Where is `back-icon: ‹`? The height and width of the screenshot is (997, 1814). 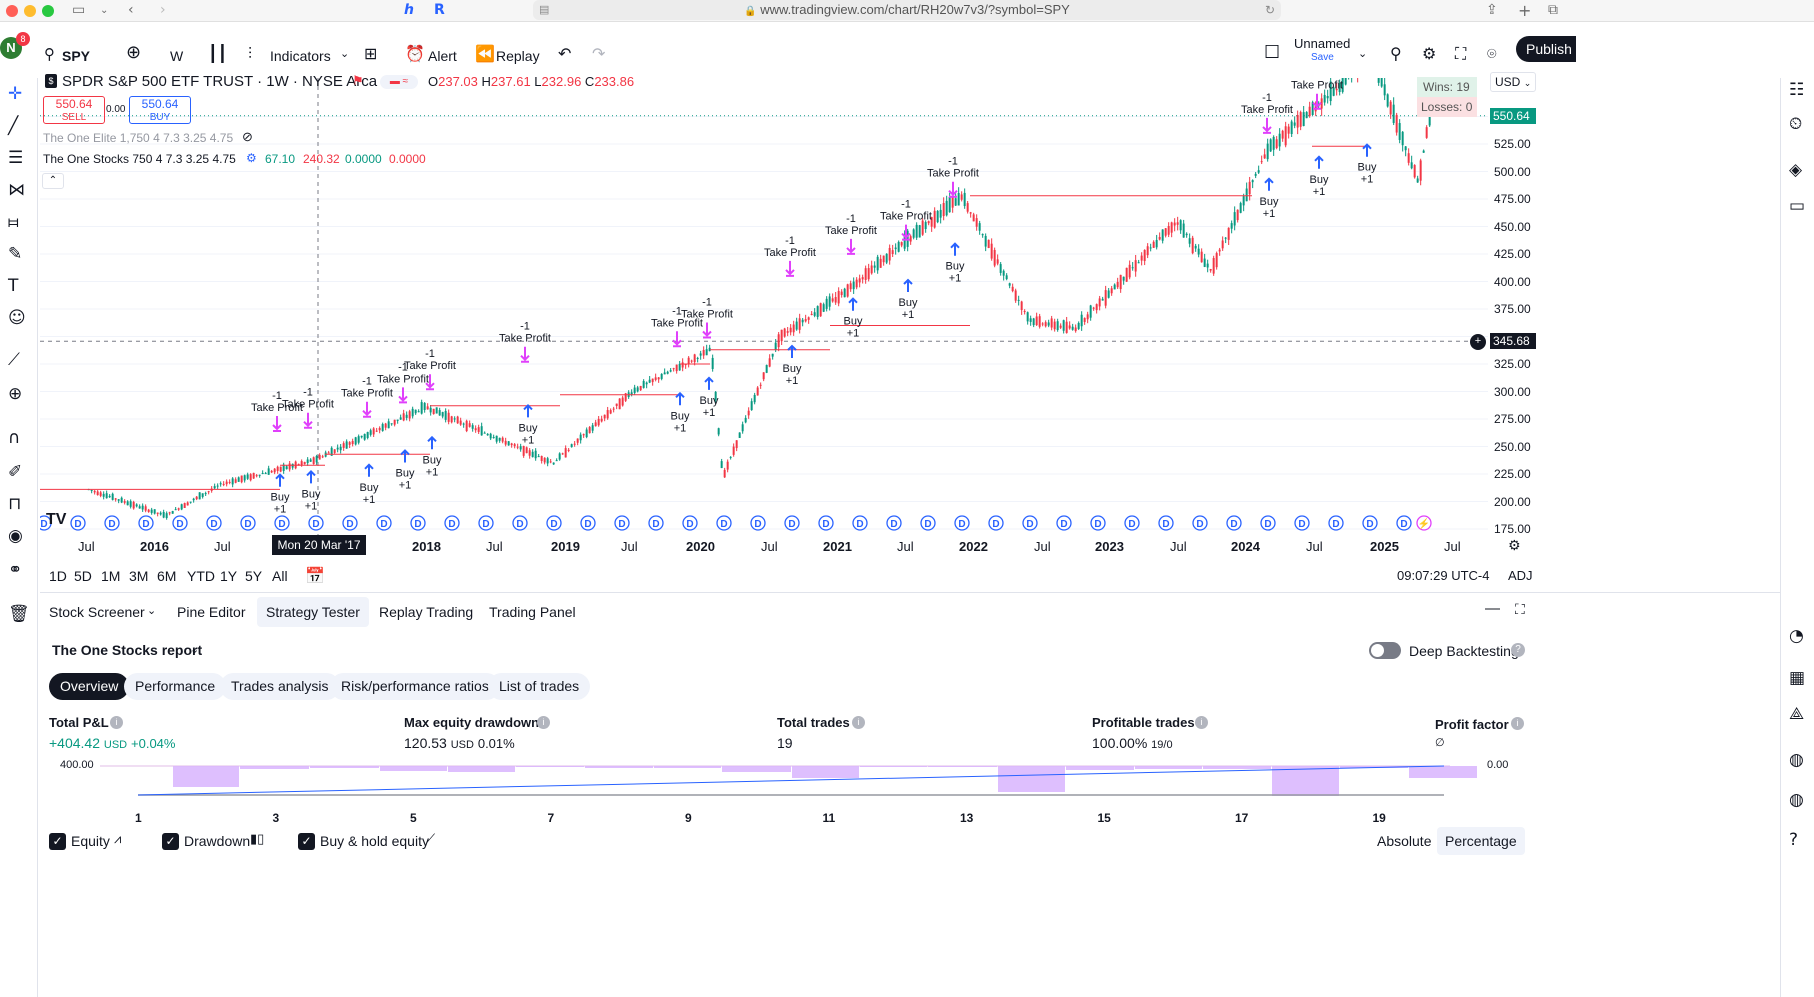 back-icon: ‹ is located at coordinates (131, 10).